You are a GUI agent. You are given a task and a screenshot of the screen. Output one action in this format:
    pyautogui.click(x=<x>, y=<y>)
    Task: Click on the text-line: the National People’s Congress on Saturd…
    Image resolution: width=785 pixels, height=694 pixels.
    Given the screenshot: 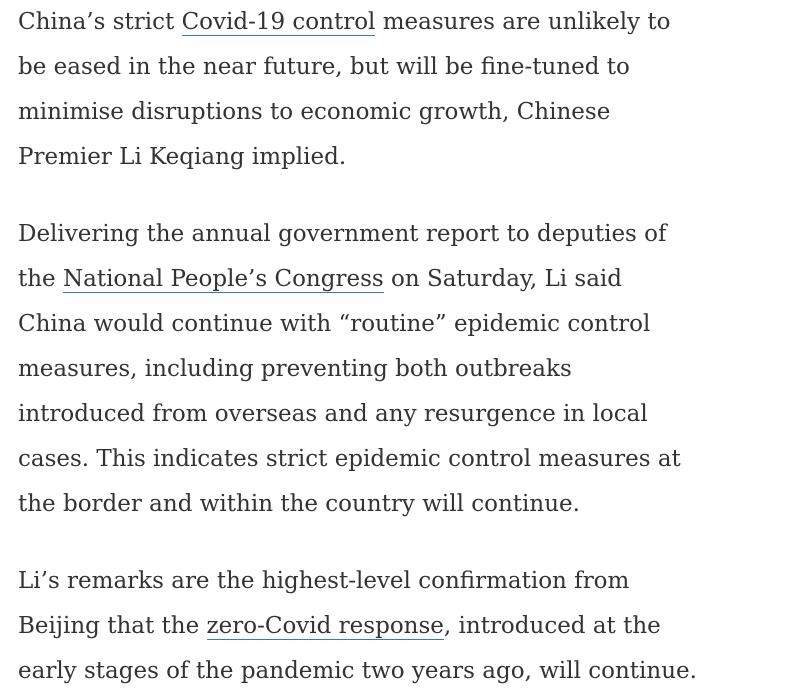 What is the action you would take?
    pyautogui.click(x=401, y=279)
    